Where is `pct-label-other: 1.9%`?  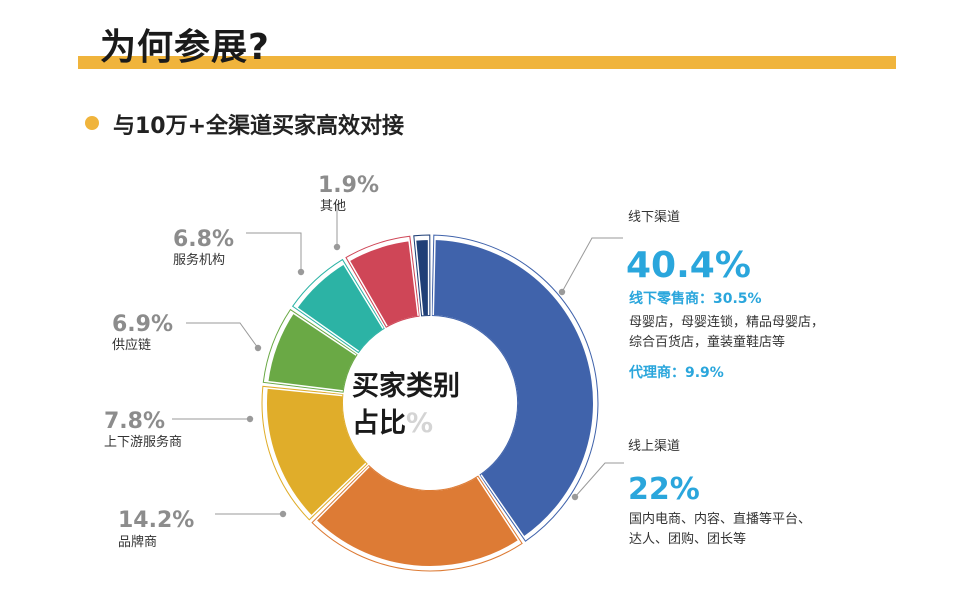
pct-label-other: 1.9% is located at coordinates (348, 185).